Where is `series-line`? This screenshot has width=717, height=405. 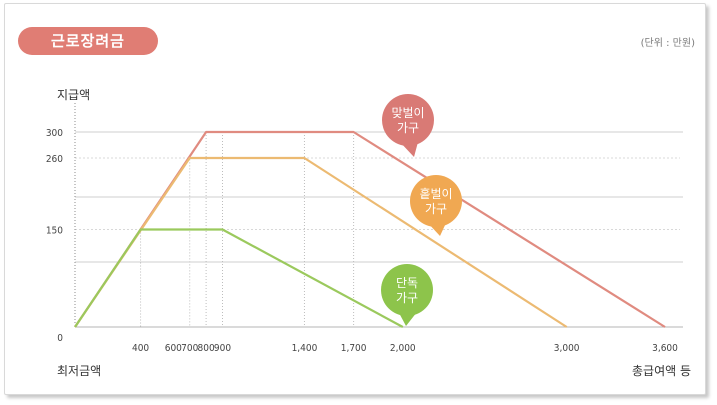
series-line is located at coordinates (239, 278).